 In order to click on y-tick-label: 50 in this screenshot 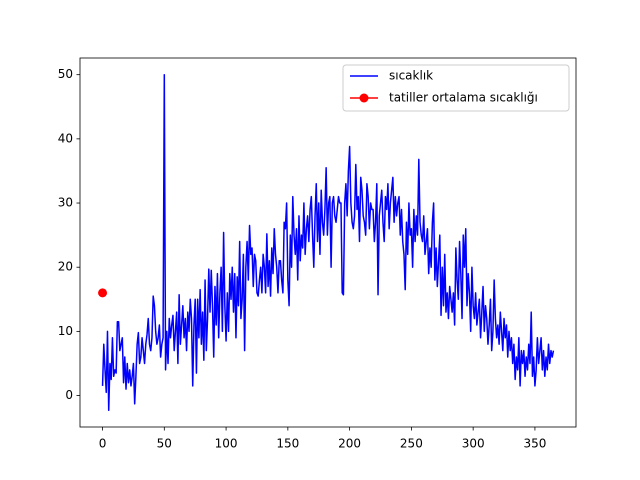, I will do `click(65, 74)`.